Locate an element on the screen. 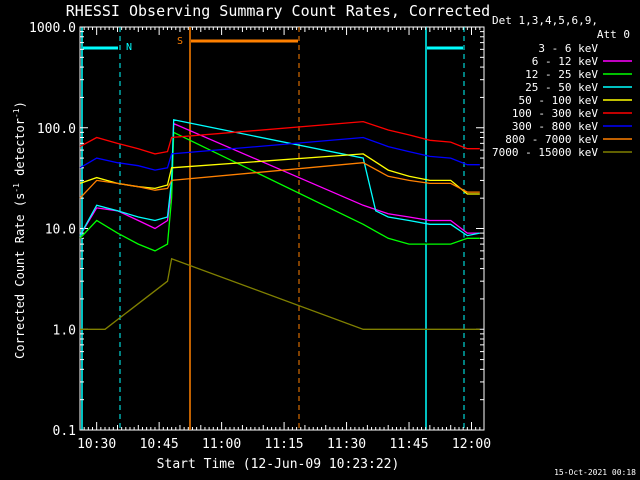 The height and width of the screenshot is (480, 640). y-tick-label: 100.0 is located at coordinates (56, 129).